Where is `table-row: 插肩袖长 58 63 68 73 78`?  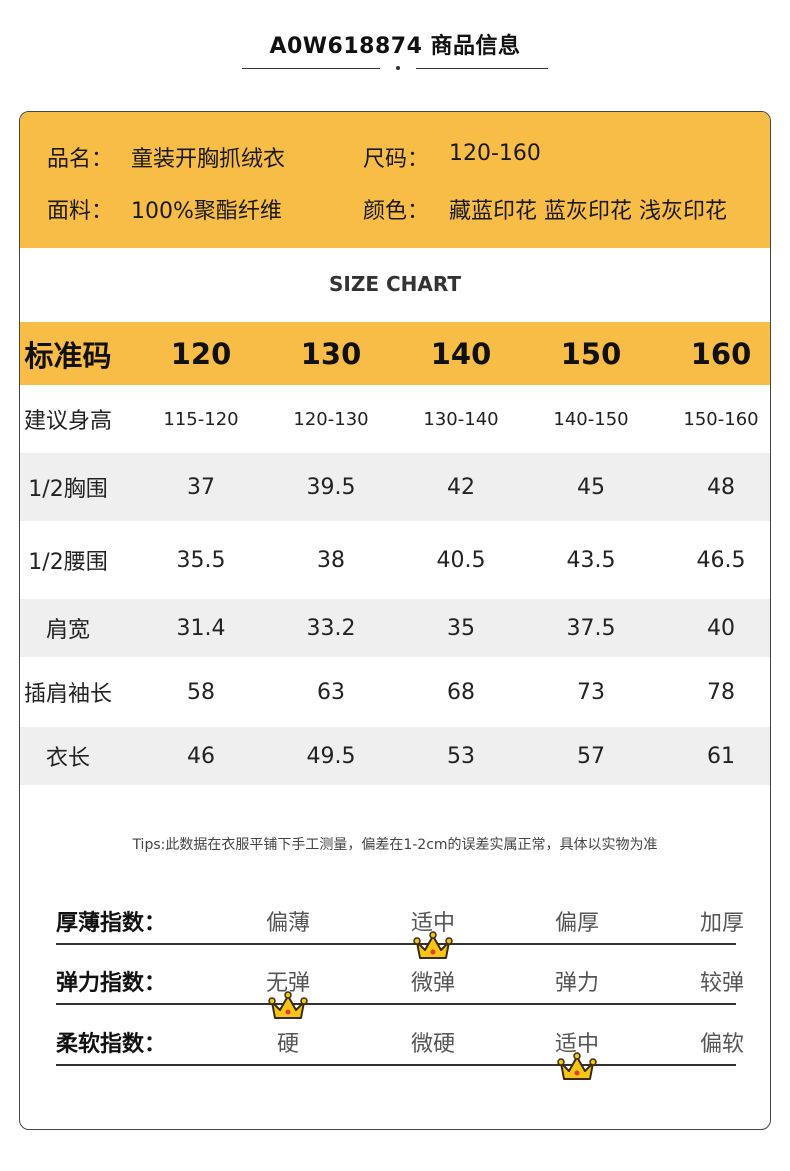
table-row: 插肩袖长 58 63 68 73 78 is located at coordinates (395, 692).